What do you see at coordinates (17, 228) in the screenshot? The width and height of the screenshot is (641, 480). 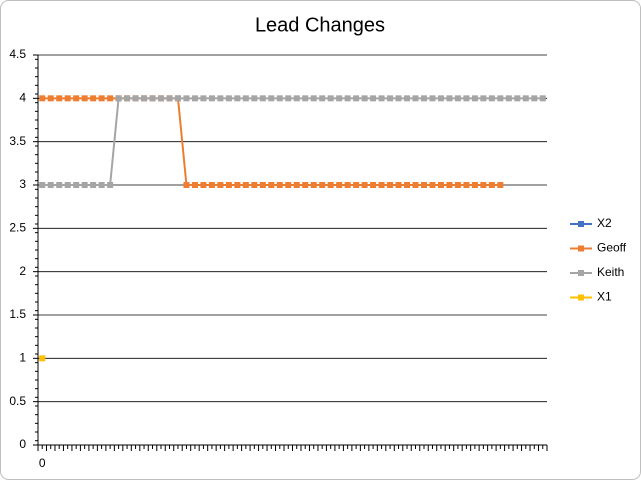 I see `y-tick-label: 2.5` at bounding box center [17, 228].